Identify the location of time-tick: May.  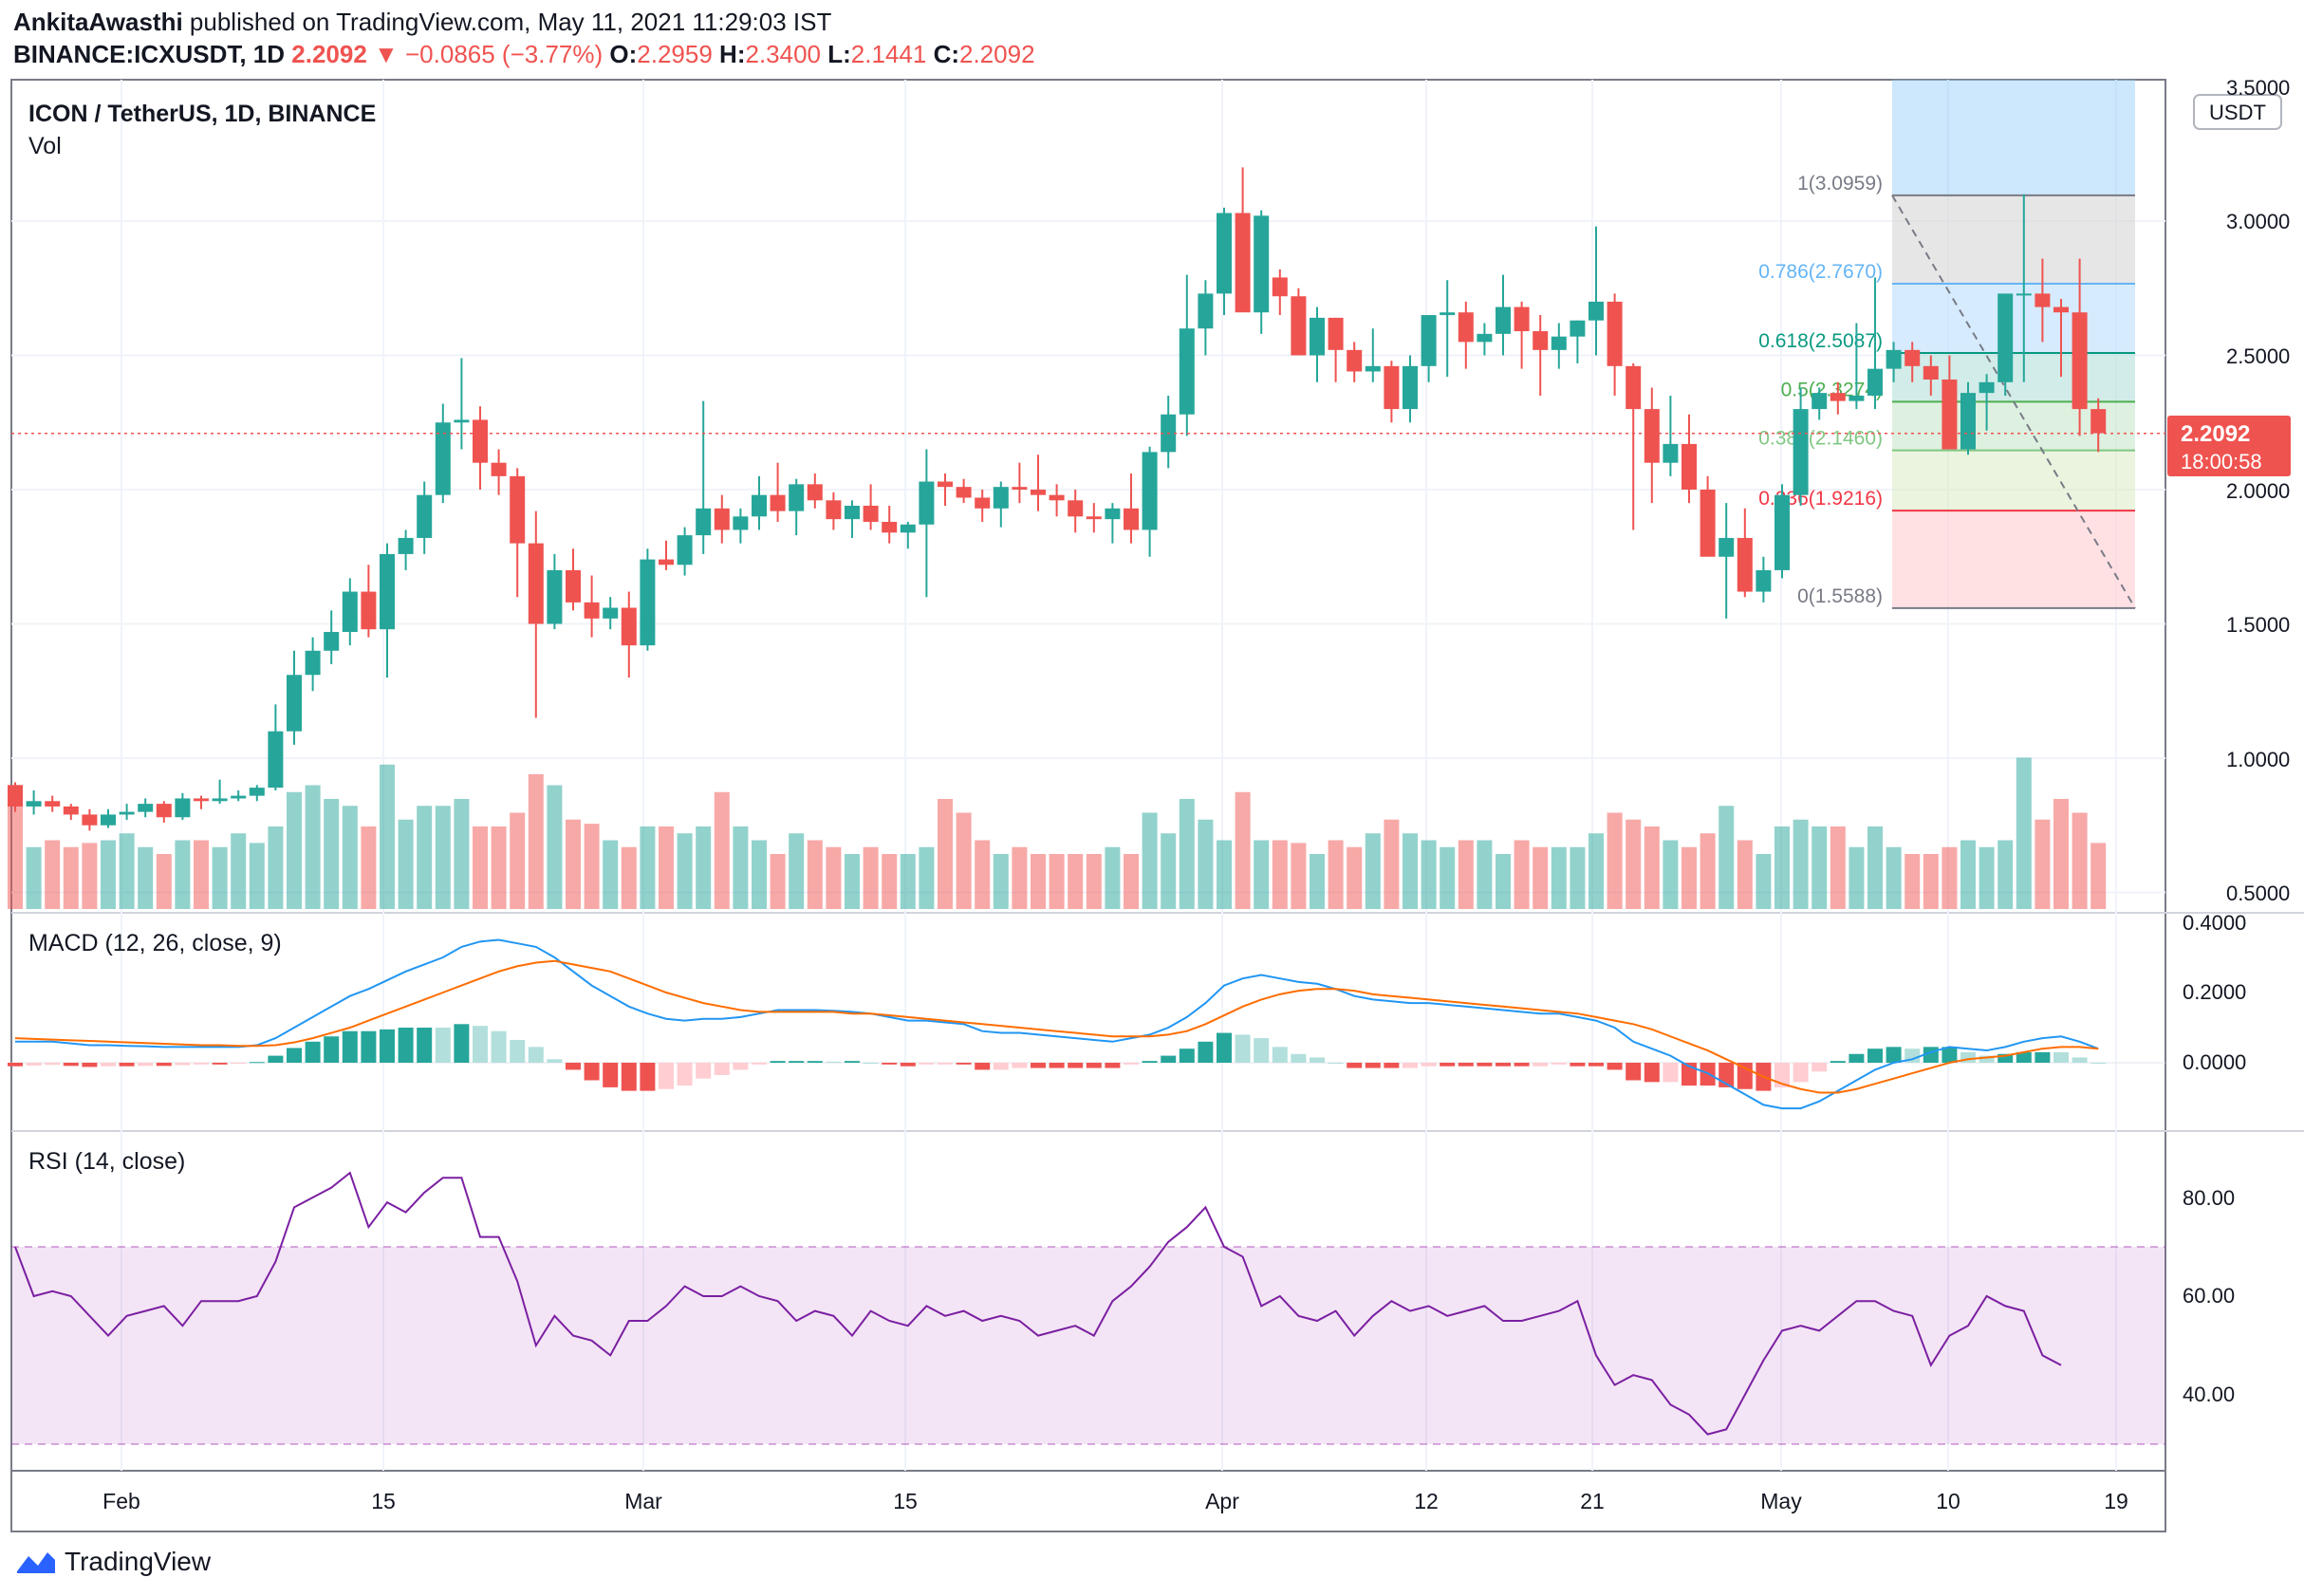
(1781, 1501).